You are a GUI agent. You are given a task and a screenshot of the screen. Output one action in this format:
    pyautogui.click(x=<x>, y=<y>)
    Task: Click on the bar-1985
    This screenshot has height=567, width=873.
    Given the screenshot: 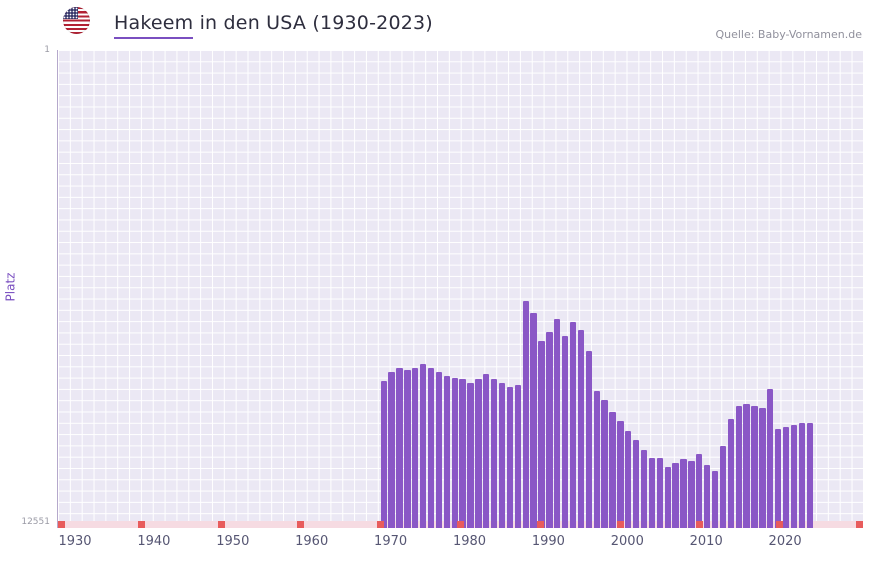 What is the action you would take?
    pyautogui.click(x=510, y=457)
    